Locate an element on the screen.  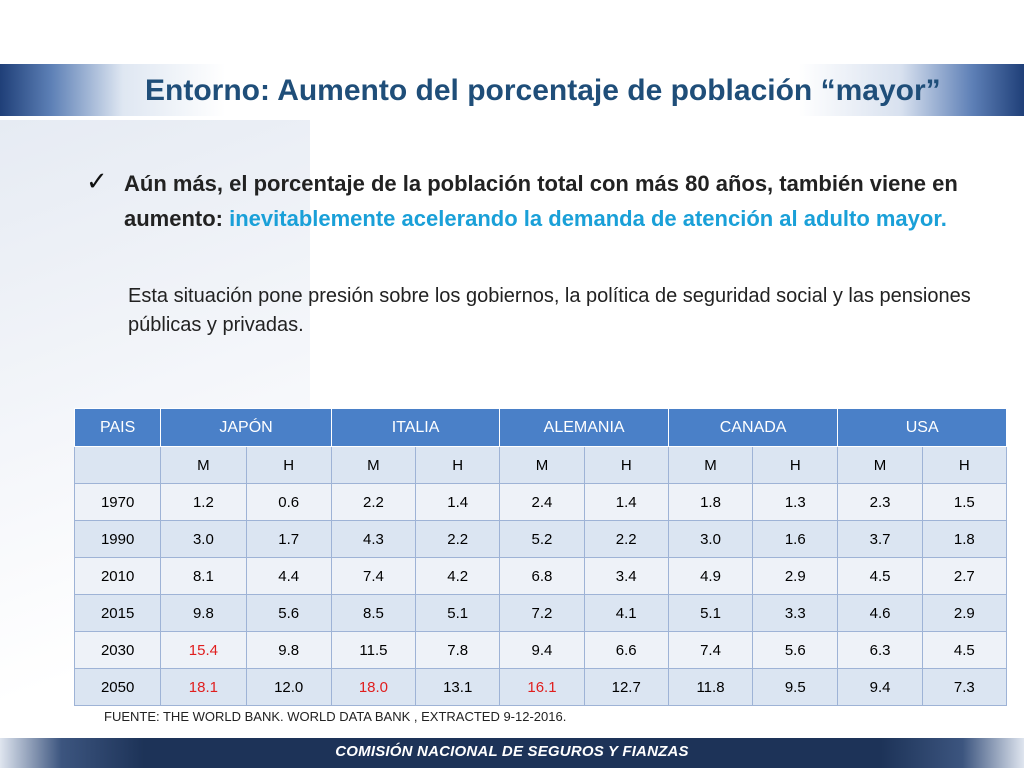
table-row: 2030 15.4 9.8 11.5 7.8 9.4 6.6 7.4 5.6 6.3 4.5 is located at coordinates (540, 650).